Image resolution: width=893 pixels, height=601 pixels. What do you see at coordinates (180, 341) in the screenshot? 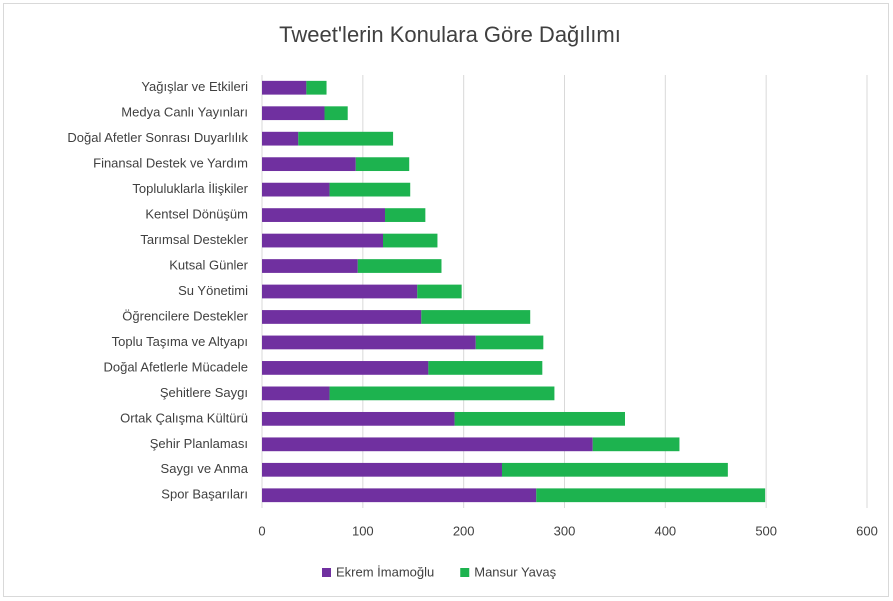
I see `y-tick-label: Toplu Taşıma ve Altyapı` at bounding box center [180, 341].